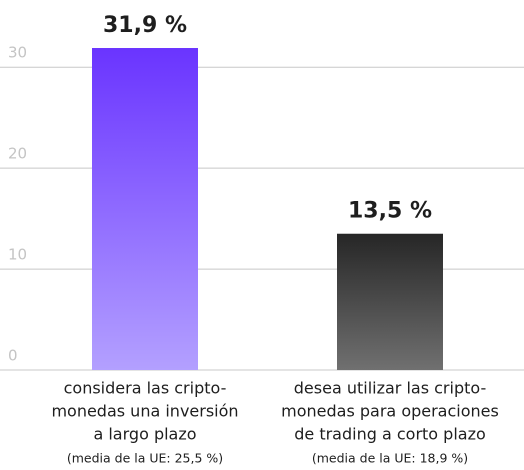  What do you see at coordinates (390, 388) in the screenshot?
I see `category-label: desea utilizar las cripto-` at bounding box center [390, 388].